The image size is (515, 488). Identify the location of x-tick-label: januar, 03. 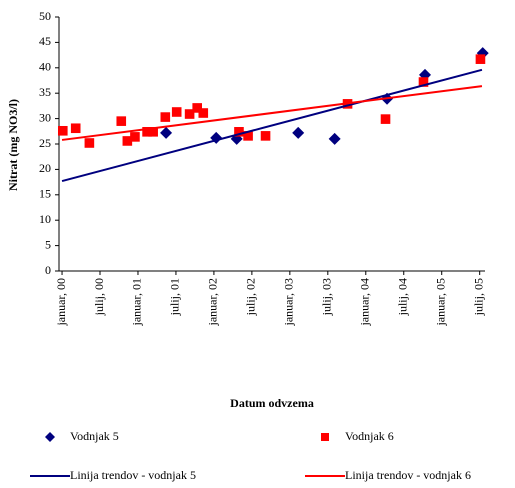
(289, 302).